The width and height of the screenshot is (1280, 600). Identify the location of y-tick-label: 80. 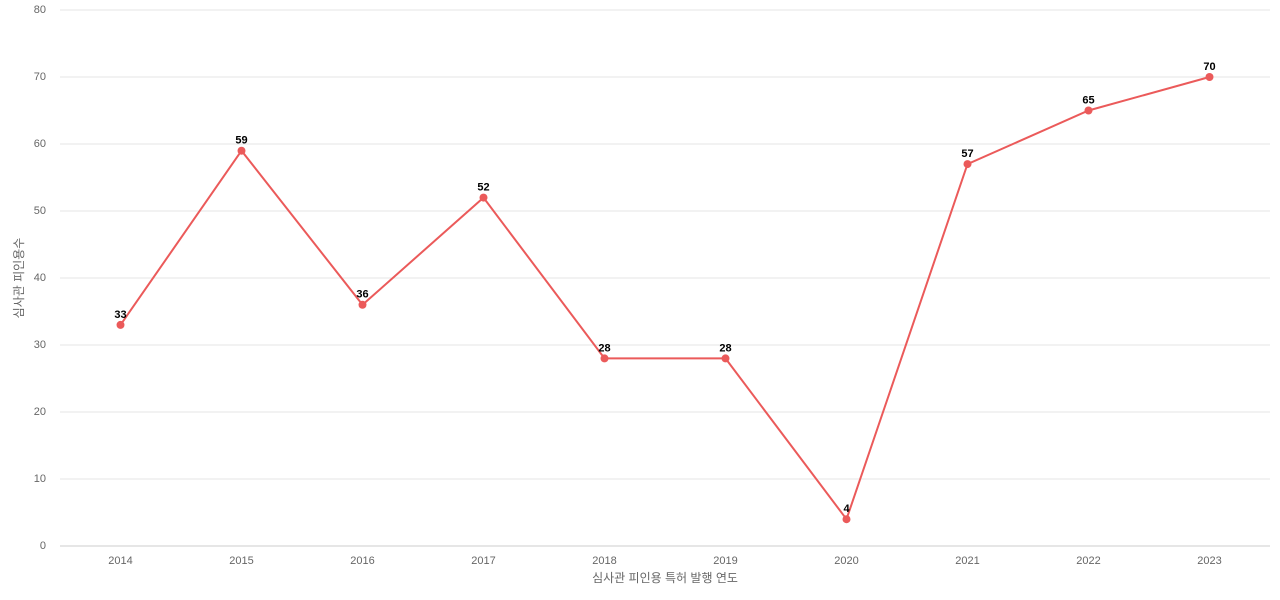
(40, 10).